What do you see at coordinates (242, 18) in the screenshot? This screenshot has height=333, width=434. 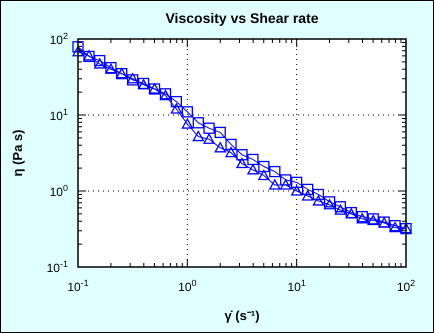 I see `chart-title: Viscosity vs Shear rate` at bounding box center [242, 18].